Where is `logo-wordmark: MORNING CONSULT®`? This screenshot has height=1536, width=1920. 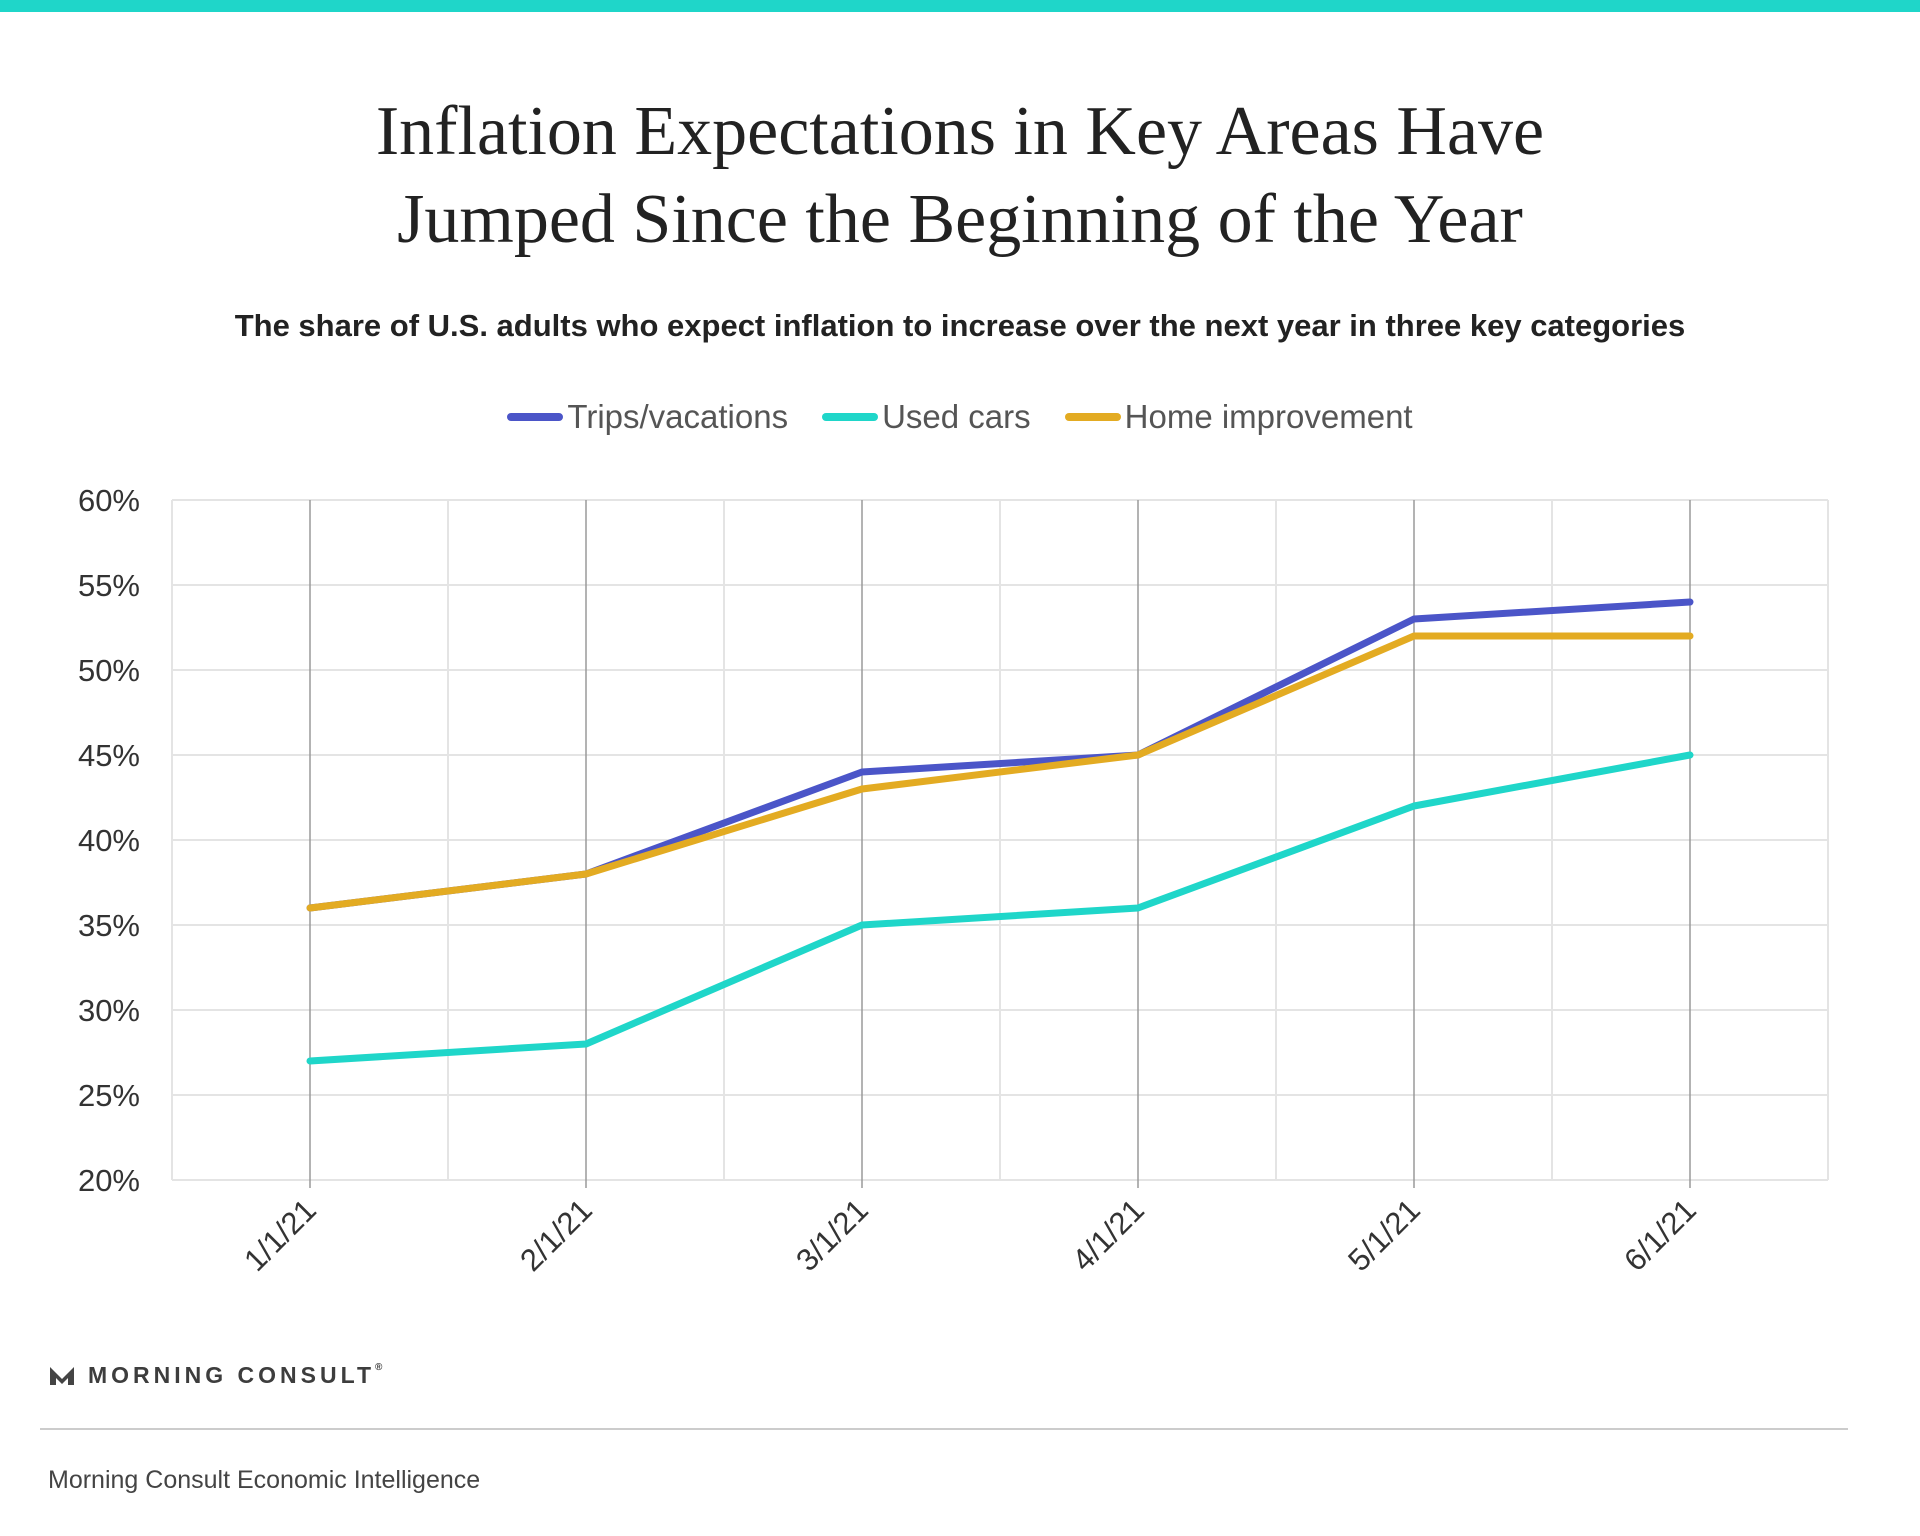 logo-wordmark: MORNING CONSULT® is located at coordinates (235, 1375).